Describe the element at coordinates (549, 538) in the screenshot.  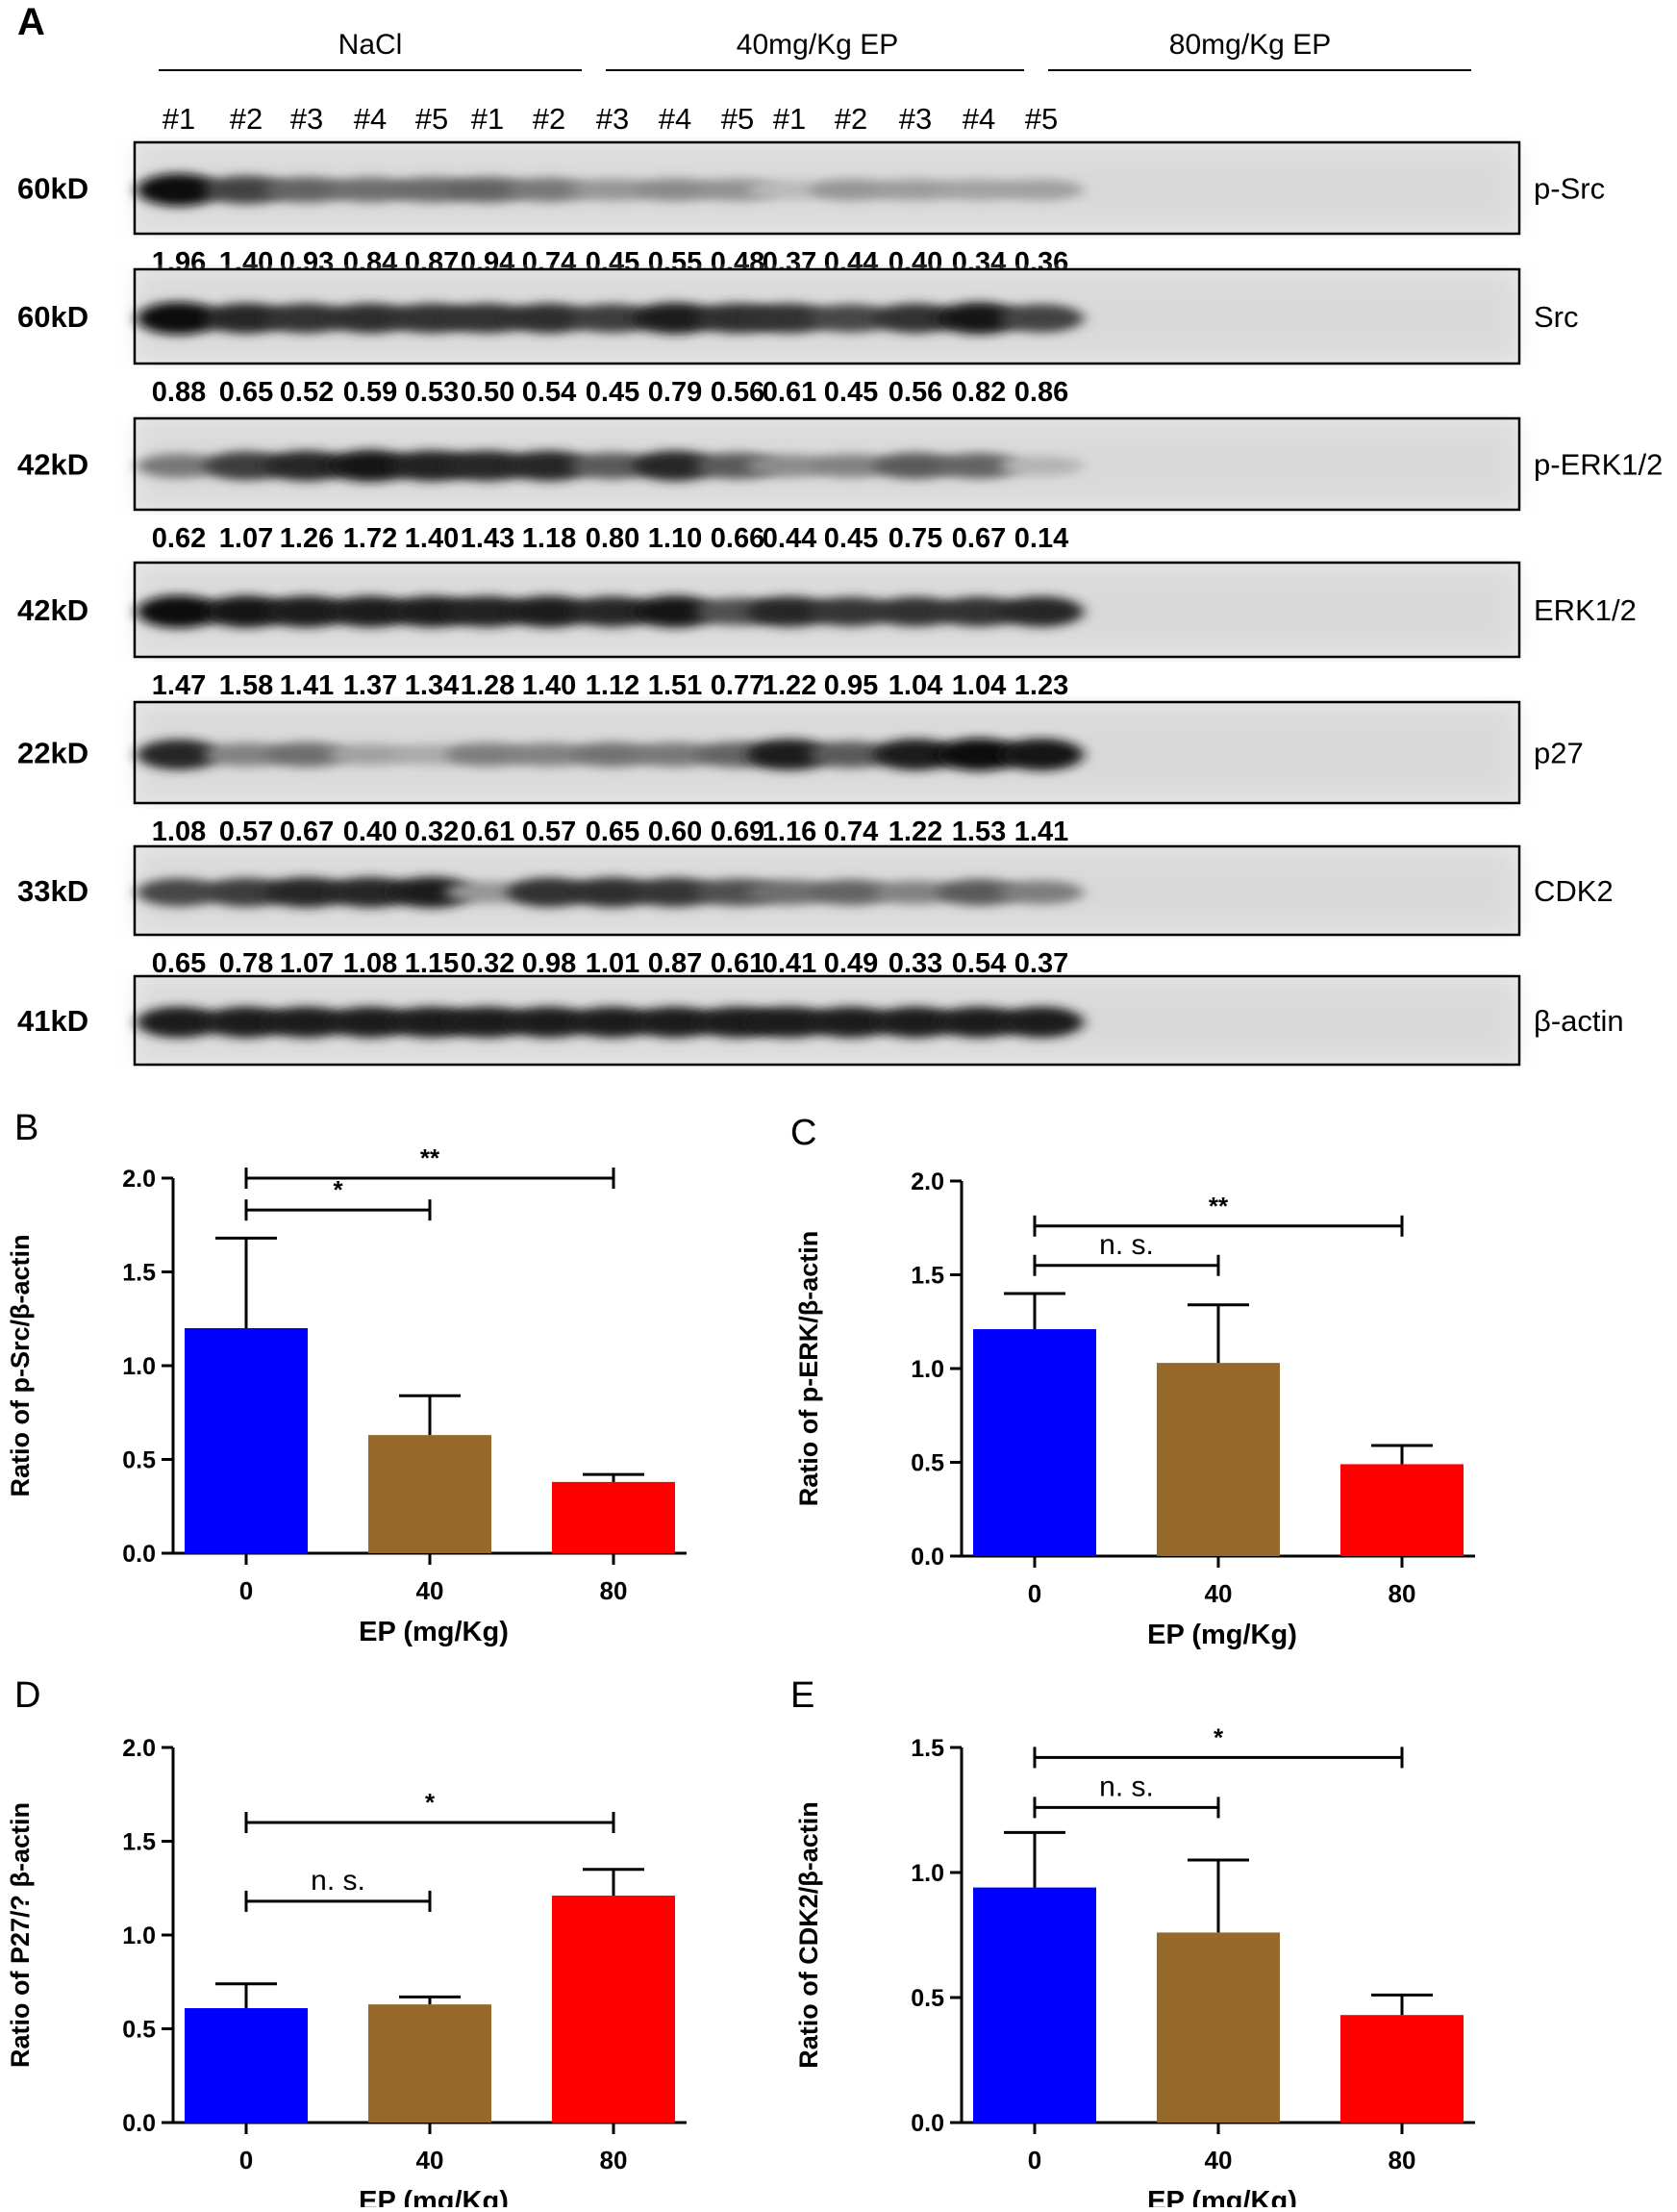
I see `blot-quant-value: 1.18` at that location.